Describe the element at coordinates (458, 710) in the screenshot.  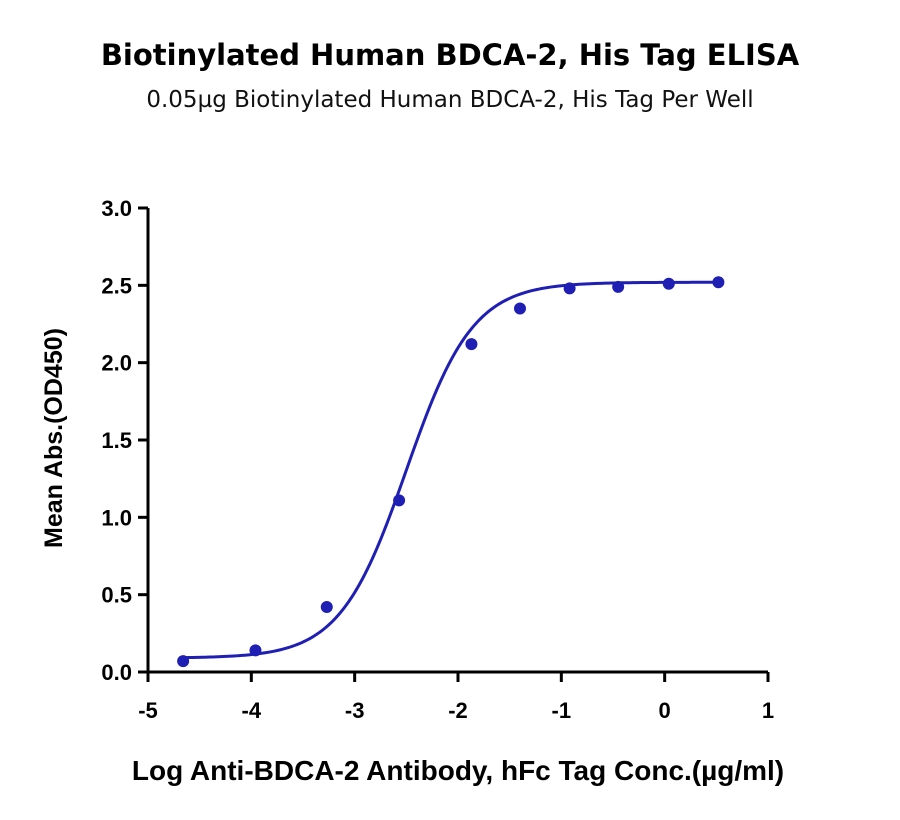
I see `x-tick-label: -2` at that location.